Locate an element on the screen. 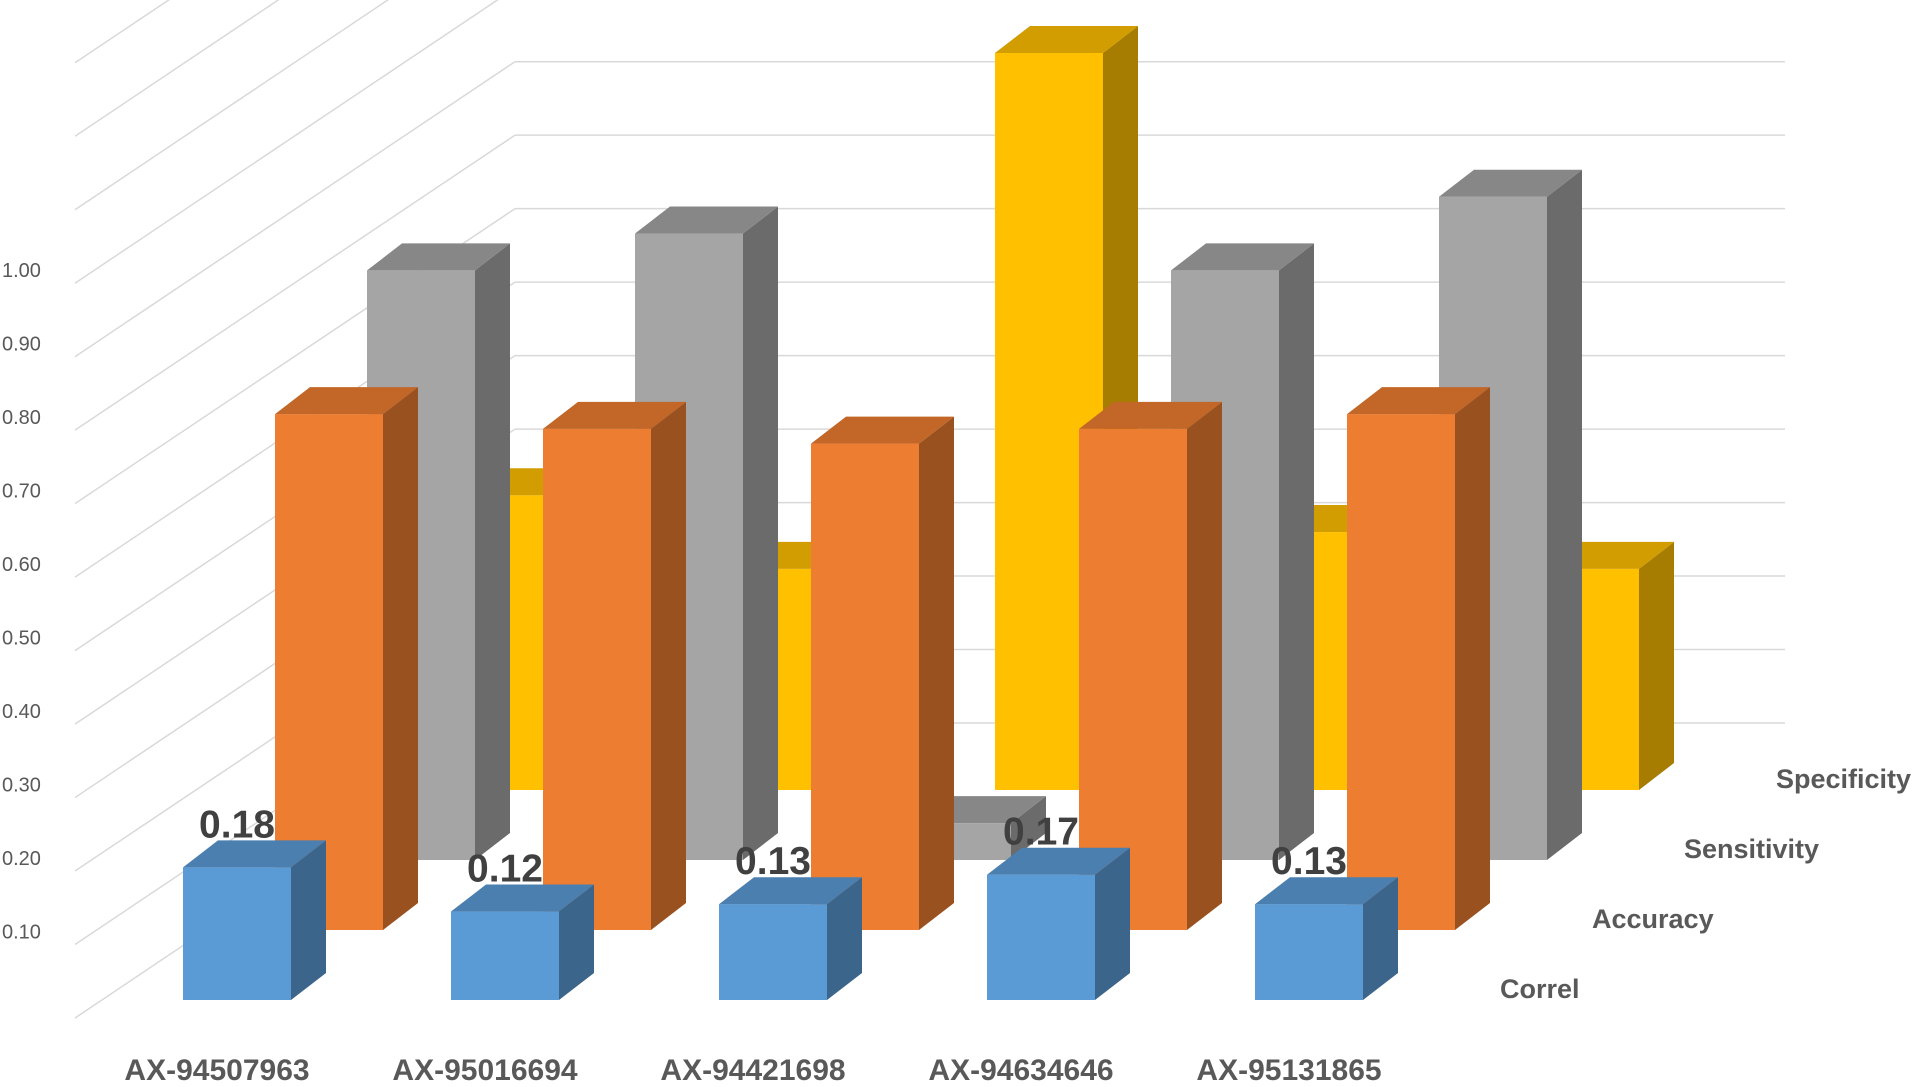  y-tick-label: 0.80 is located at coordinates (21, 418).